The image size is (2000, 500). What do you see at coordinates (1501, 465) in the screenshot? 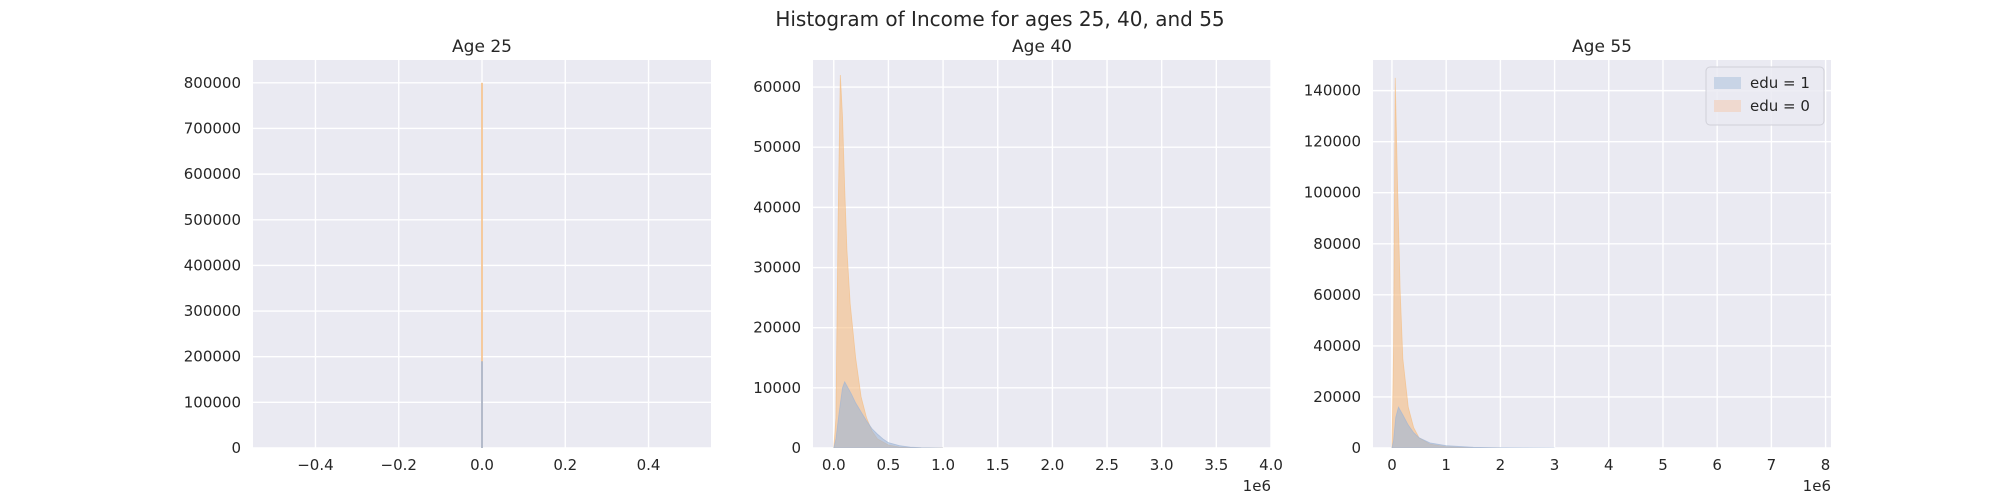
I see `x-tick-label: 2` at bounding box center [1501, 465].